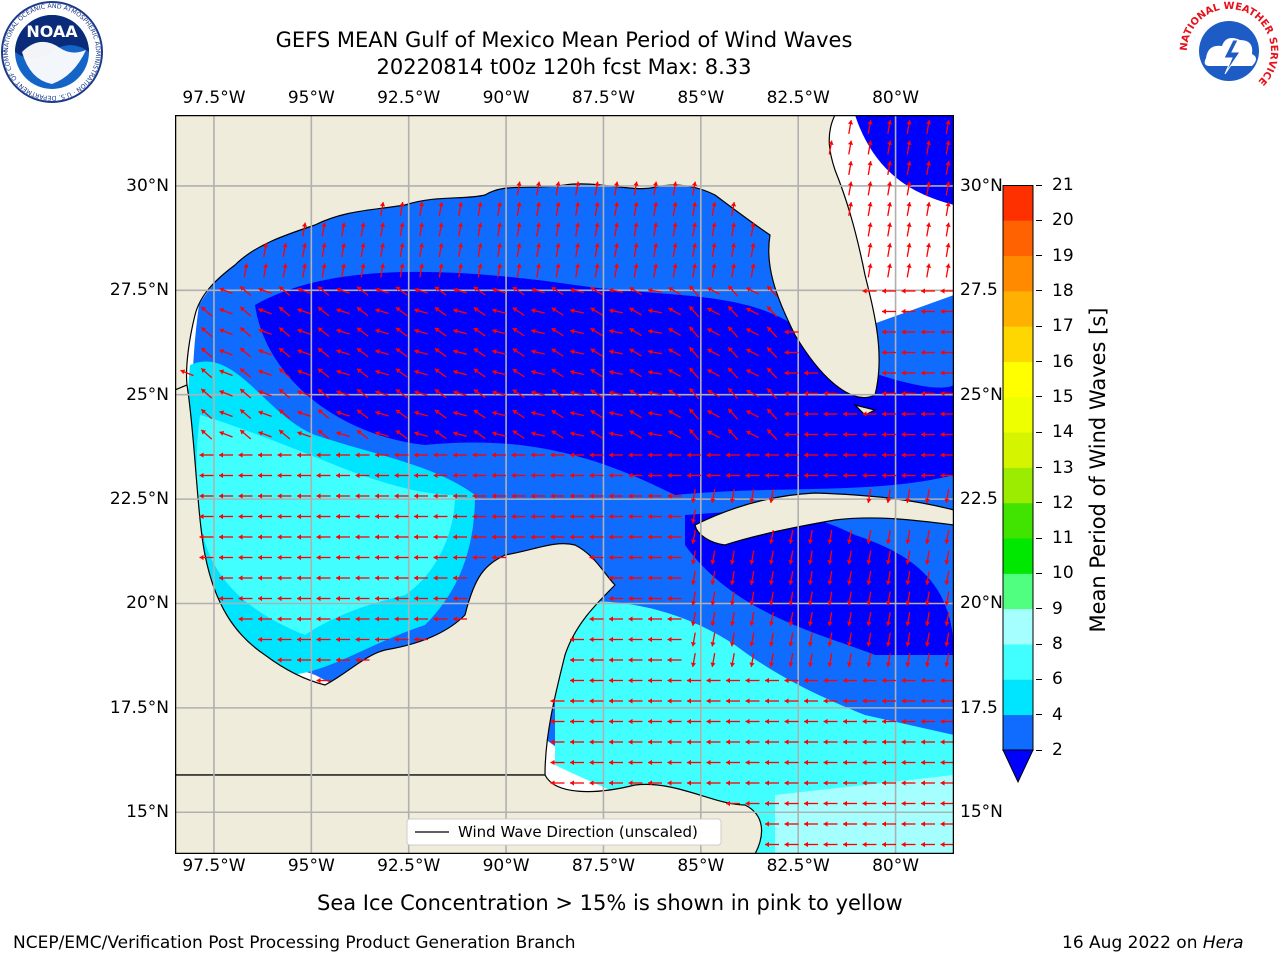 Image resolution: width=1280 pixels, height=960 pixels. I want to click on caribbean-band-lt2, so click(819, 583).